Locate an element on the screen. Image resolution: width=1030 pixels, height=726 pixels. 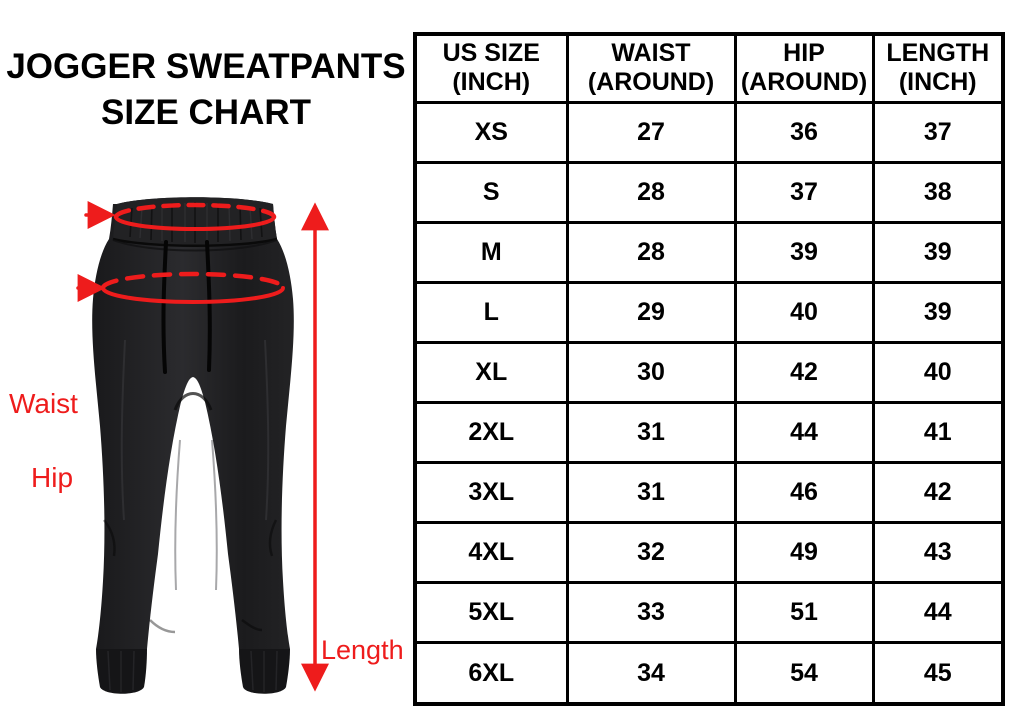
length-cell: 42 is located at coordinates (938, 493).